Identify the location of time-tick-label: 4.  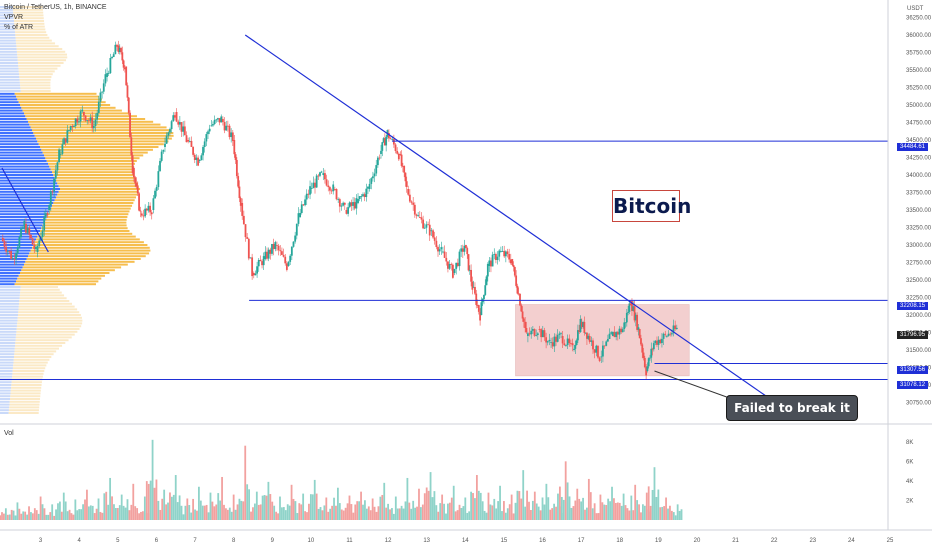
(80, 541).